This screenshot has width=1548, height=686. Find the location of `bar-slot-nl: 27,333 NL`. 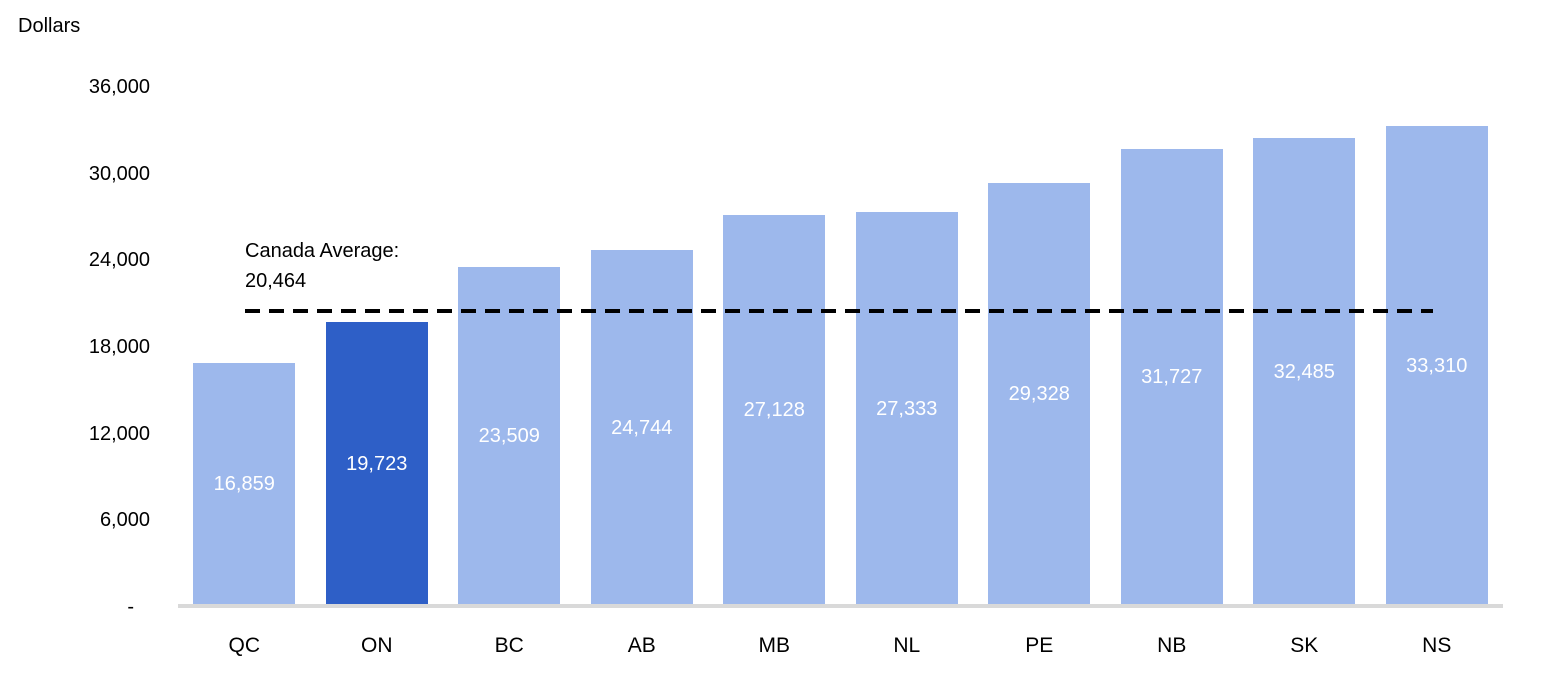

bar-slot-nl: 27,333 NL is located at coordinates (907, 372).